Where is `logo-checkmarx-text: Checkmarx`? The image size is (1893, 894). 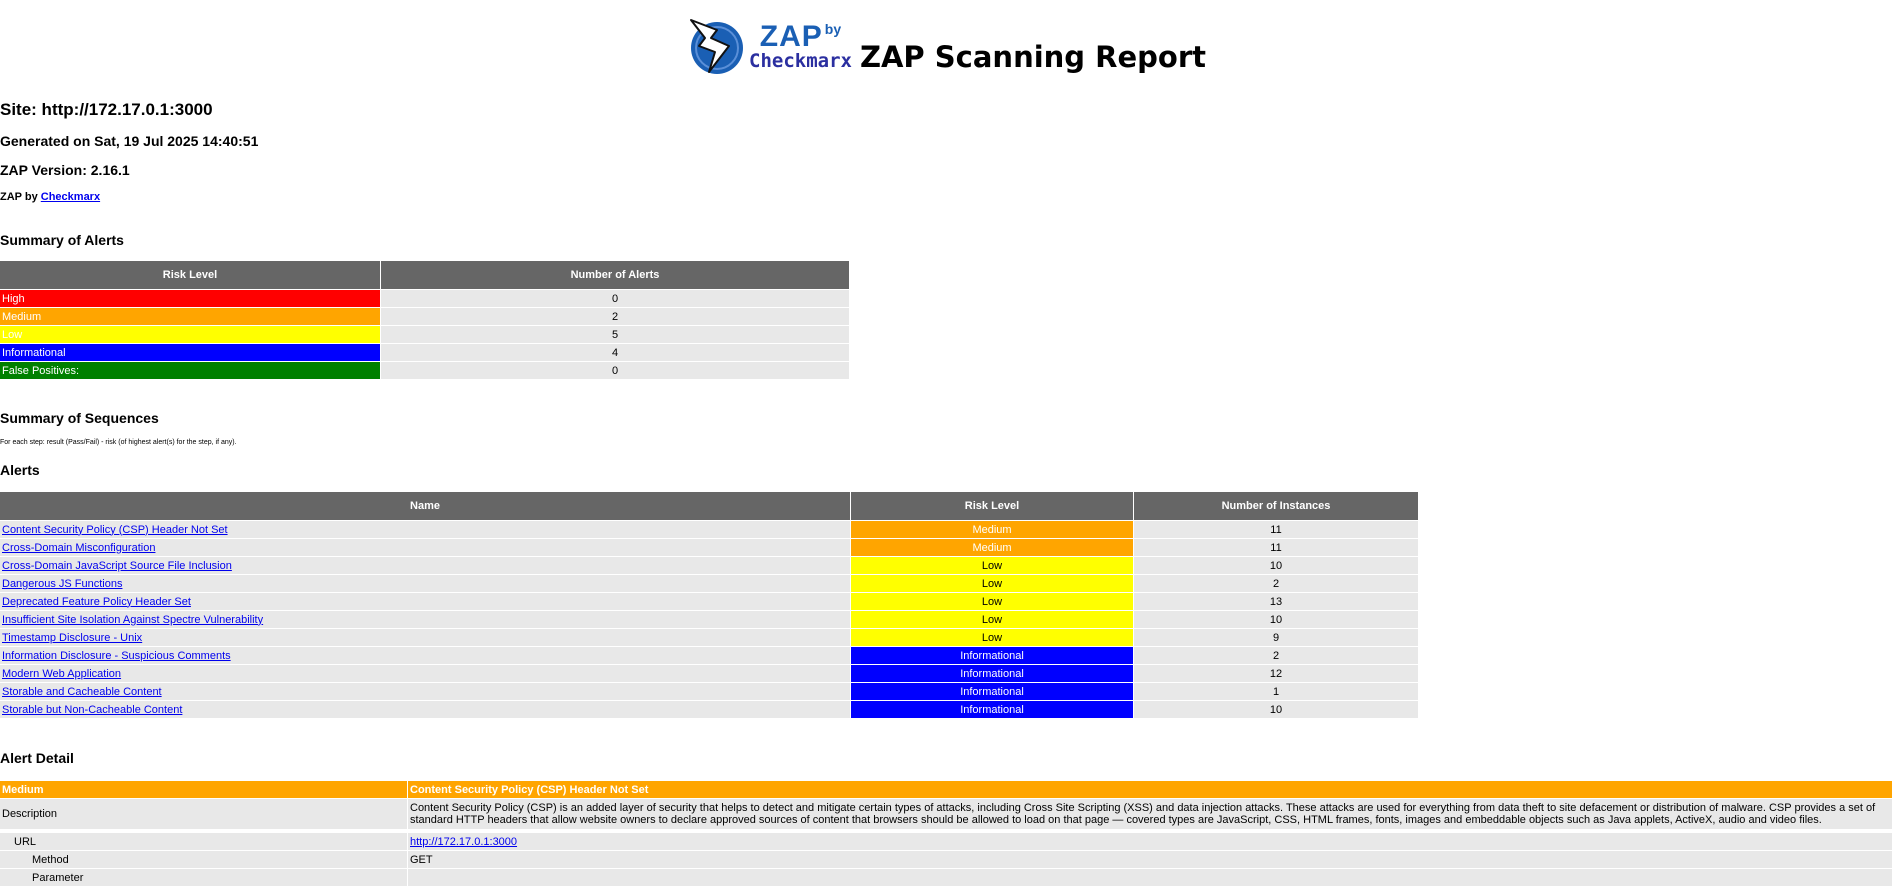 logo-checkmarx-text: Checkmarx is located at coordinates (800, 61).